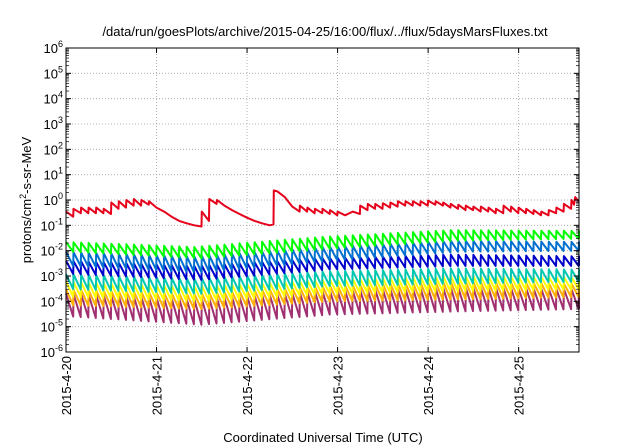  Describe the element at coordinates (52, 250) in the screenshot. I see `y-tick-label: 10⁻²` at that location.